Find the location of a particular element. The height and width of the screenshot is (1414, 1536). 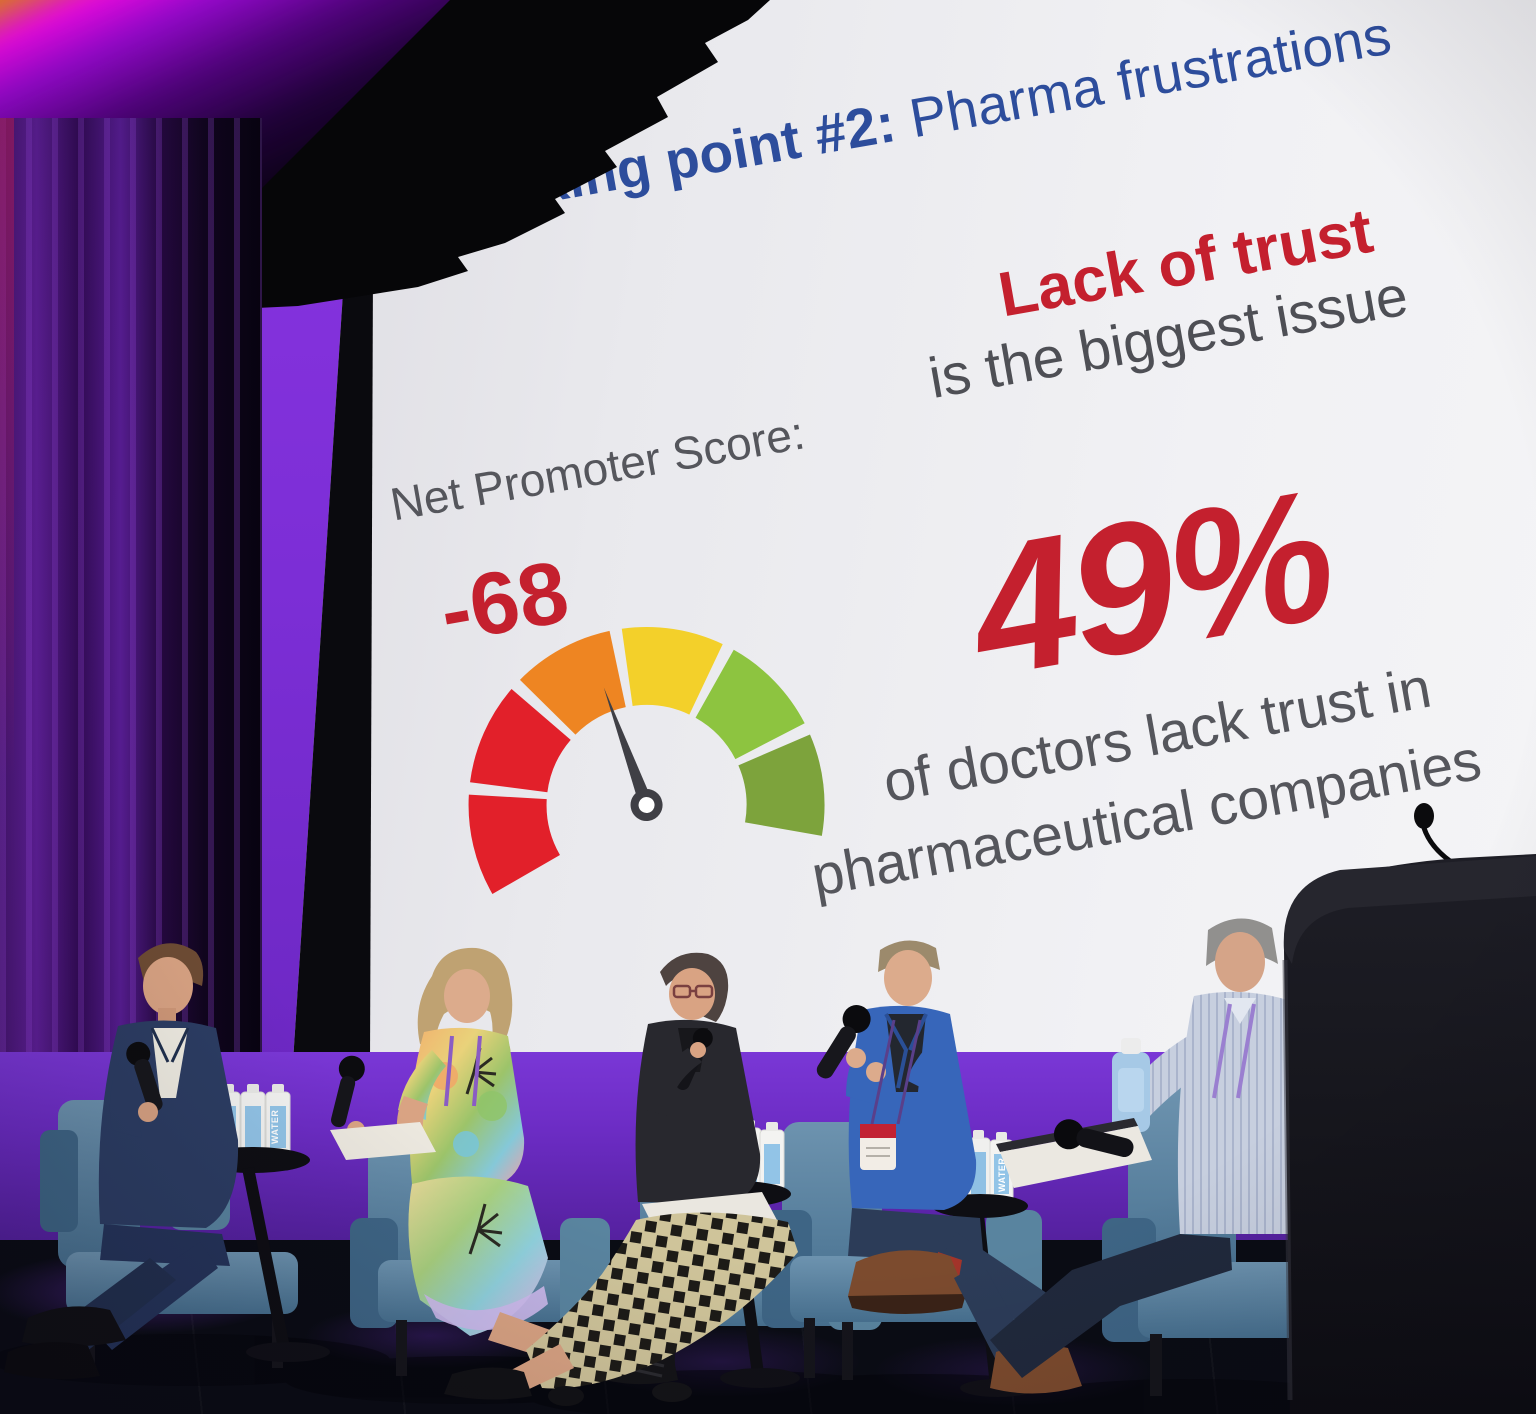

dark-jacket is located at coordinates (698, 1111).